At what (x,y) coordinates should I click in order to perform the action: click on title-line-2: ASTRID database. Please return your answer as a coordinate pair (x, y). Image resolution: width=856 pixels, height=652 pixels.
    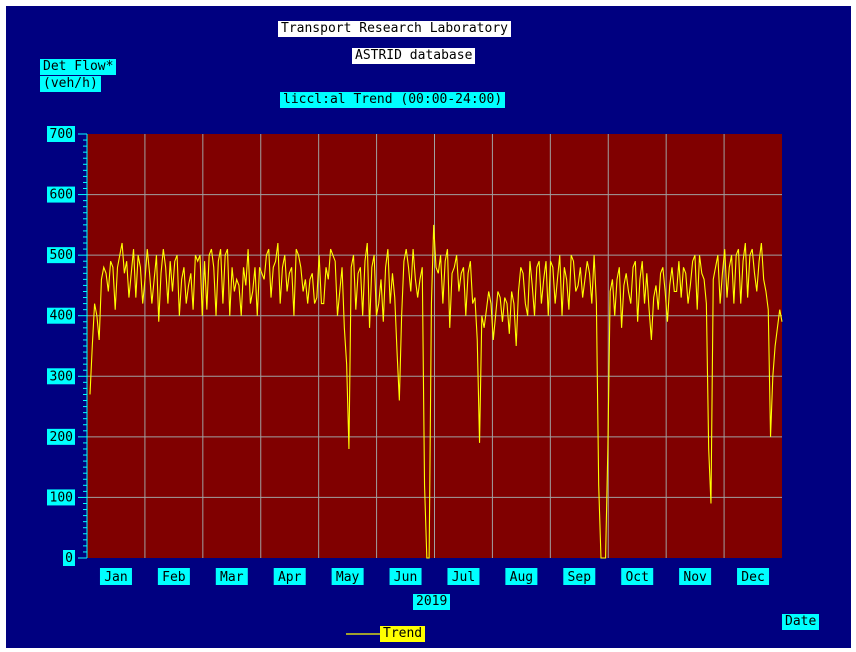
    Looking at the image, I should click on (414, 56).